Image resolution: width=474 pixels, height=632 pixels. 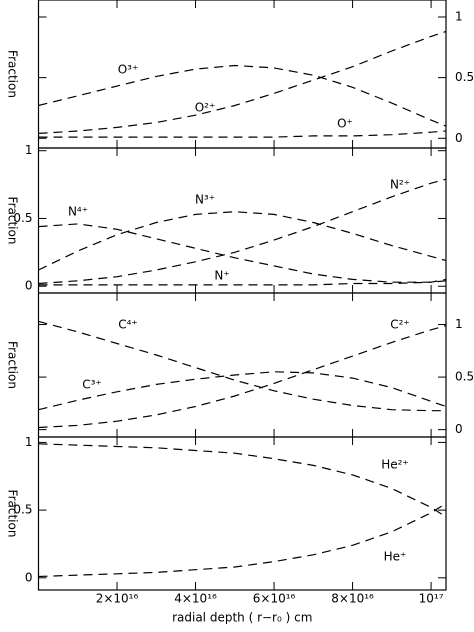 What do you see at coordinates (205, 200) in the screenshot?
I see `ion-label: N³⁺` at bounding box center [205, 200].